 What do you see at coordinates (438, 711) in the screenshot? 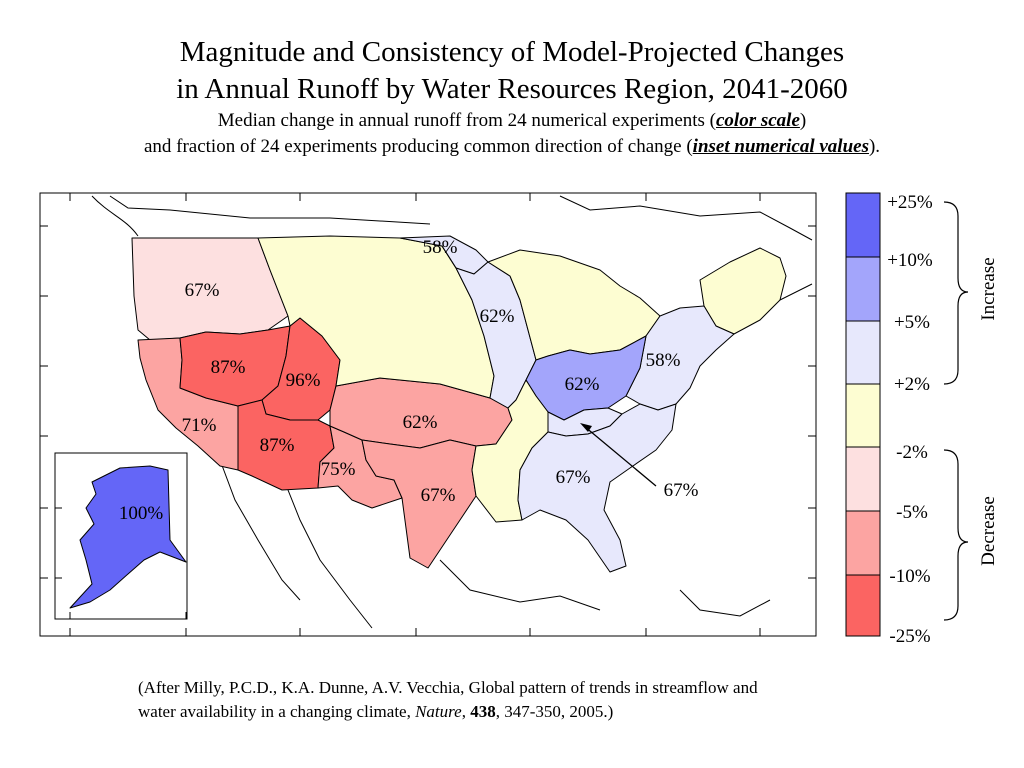
I see `citation-journal: Nature` at bounding box center [438, 711].